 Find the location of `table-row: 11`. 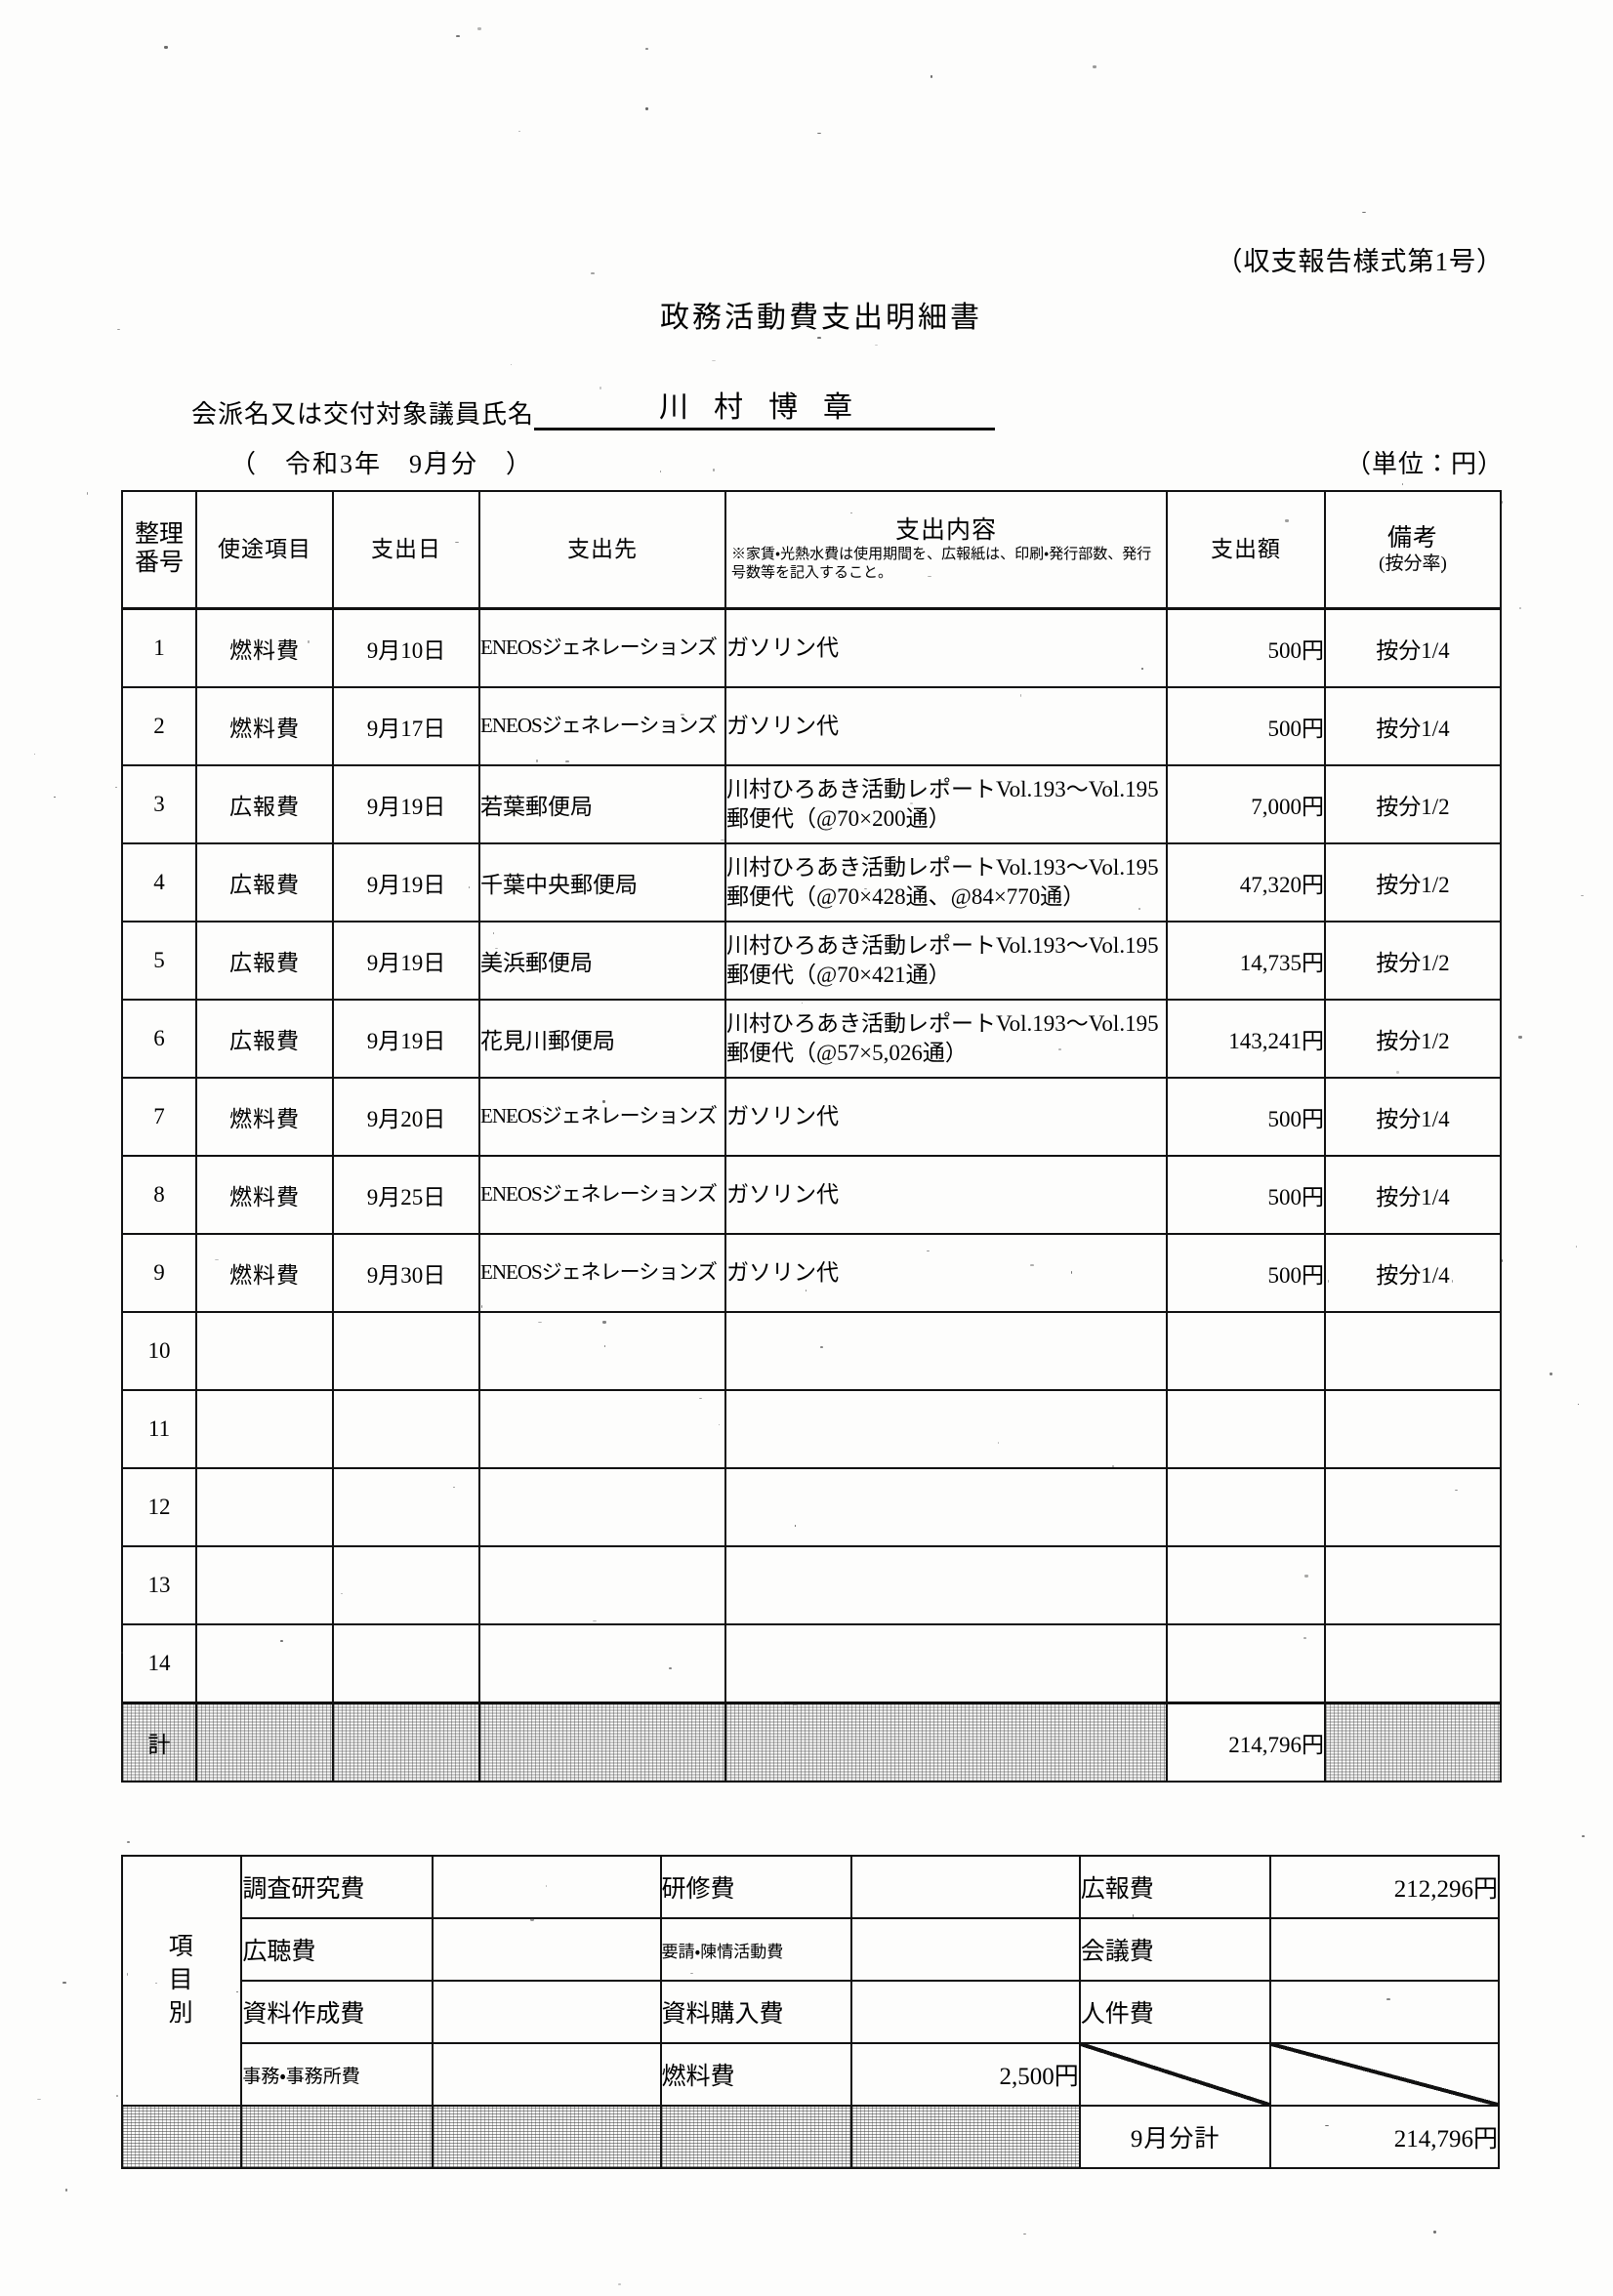

table-row: 11 is located at coordinates (811, 1429).